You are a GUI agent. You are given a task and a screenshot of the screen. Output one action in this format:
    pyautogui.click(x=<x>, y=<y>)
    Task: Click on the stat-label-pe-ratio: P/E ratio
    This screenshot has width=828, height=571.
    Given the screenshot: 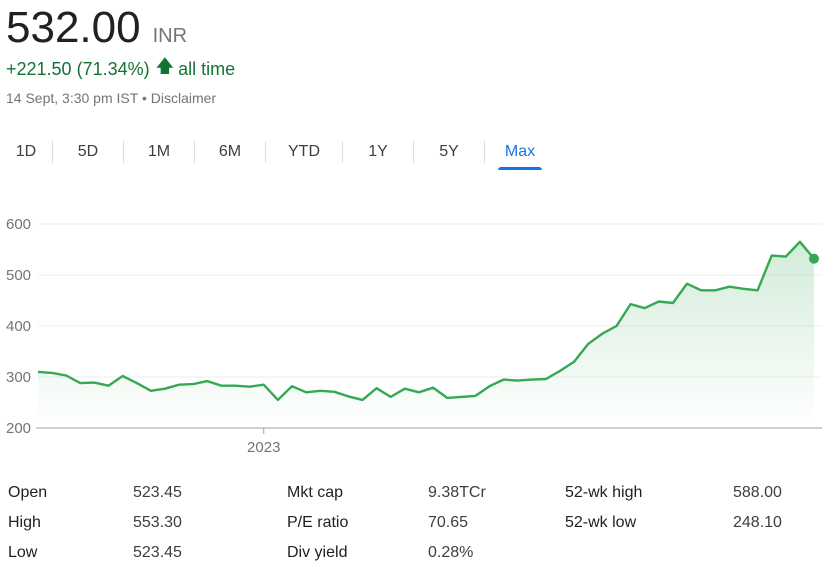 What is the action you would take?
    pyautogui.click(x=318, y=522)
    